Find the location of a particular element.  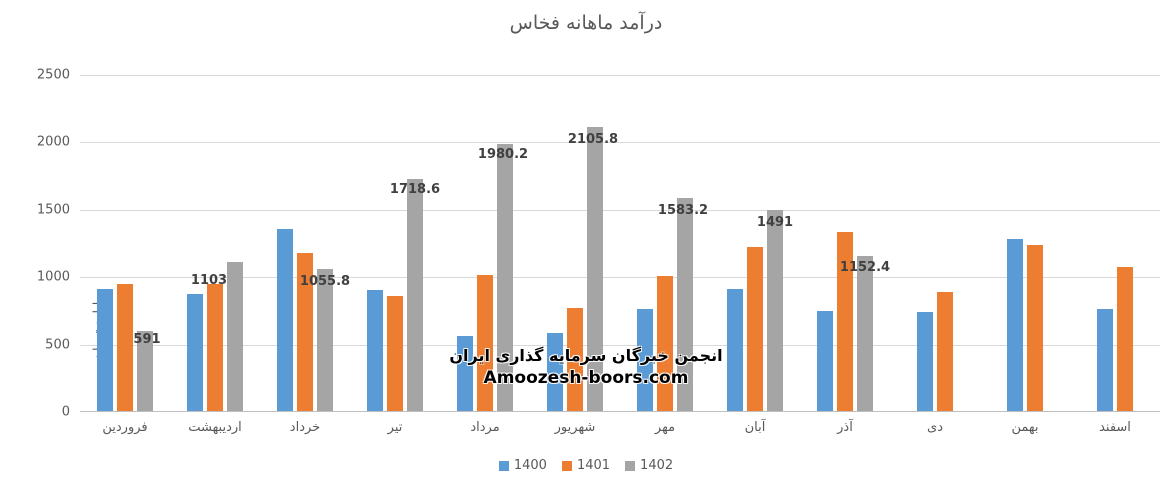

bar-group-2: 1103 اردیبهشت is located at coordinates (215, 255).